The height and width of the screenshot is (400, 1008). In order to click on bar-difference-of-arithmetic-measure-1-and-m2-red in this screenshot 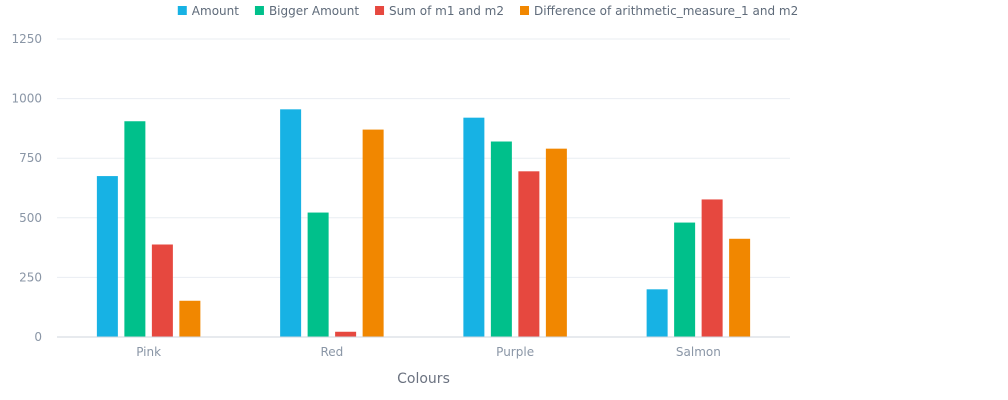, I will do `click(373, 233)`.